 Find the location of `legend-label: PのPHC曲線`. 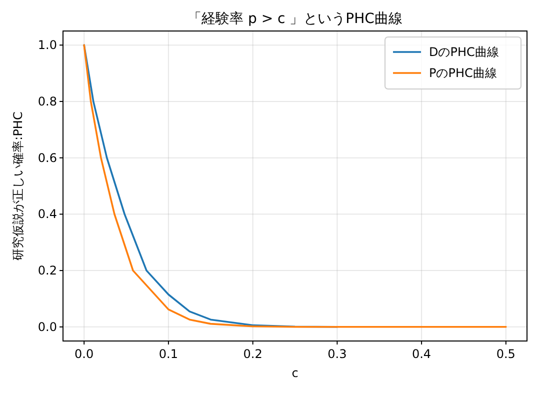

legend-label: PのPHC曲線 is located at coordinates (463, 73).